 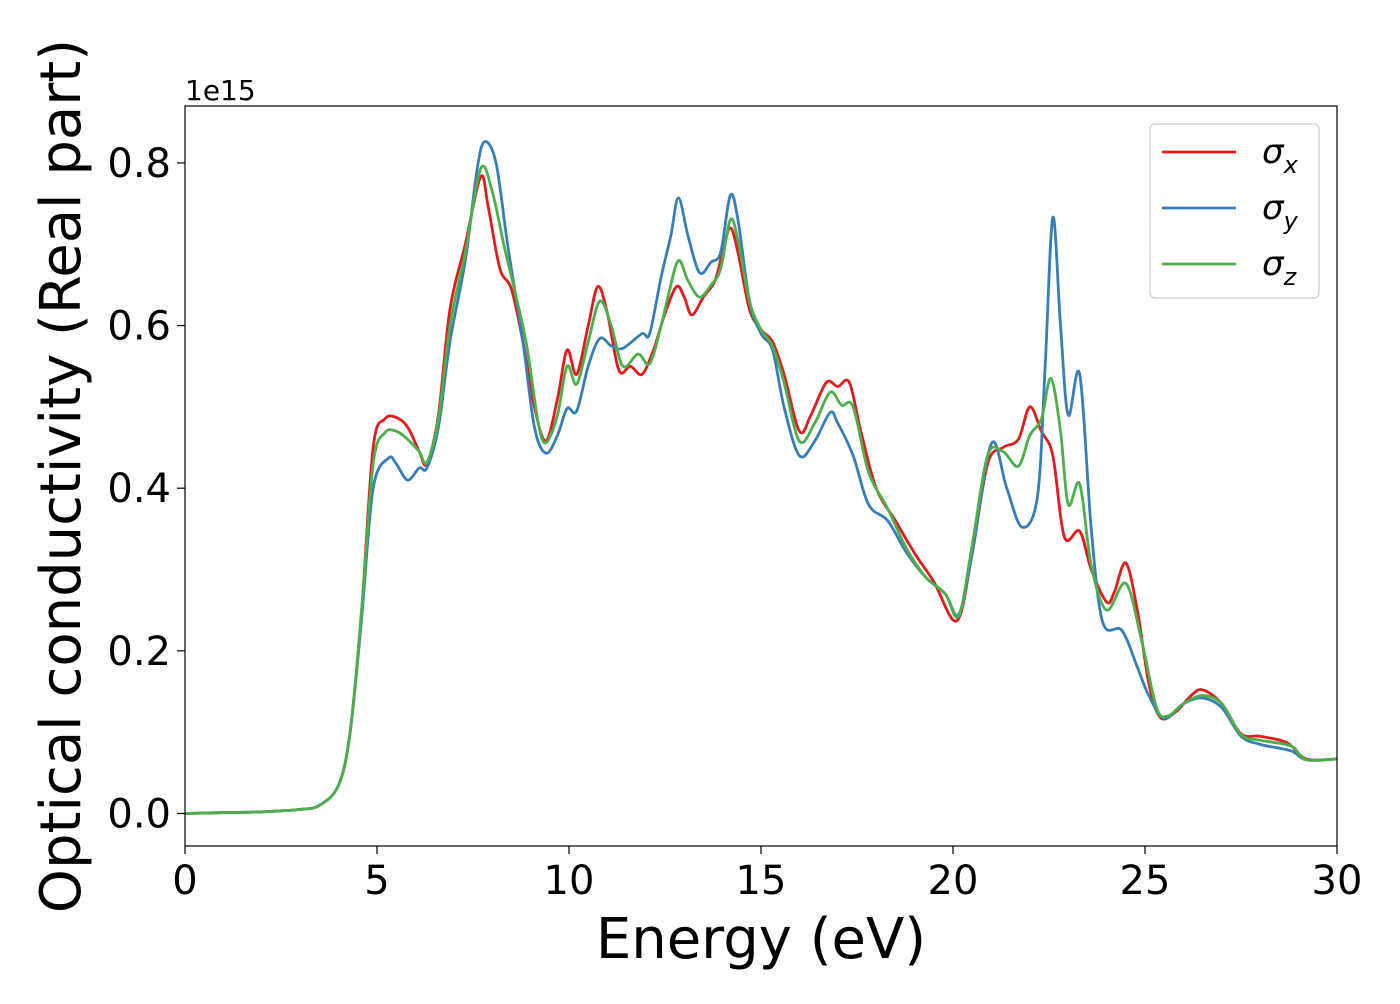 What do you see at coordinates (1280, 155) in the screenshot?
I see `legend-label-x: σx` at bounding box center [1280, 155].